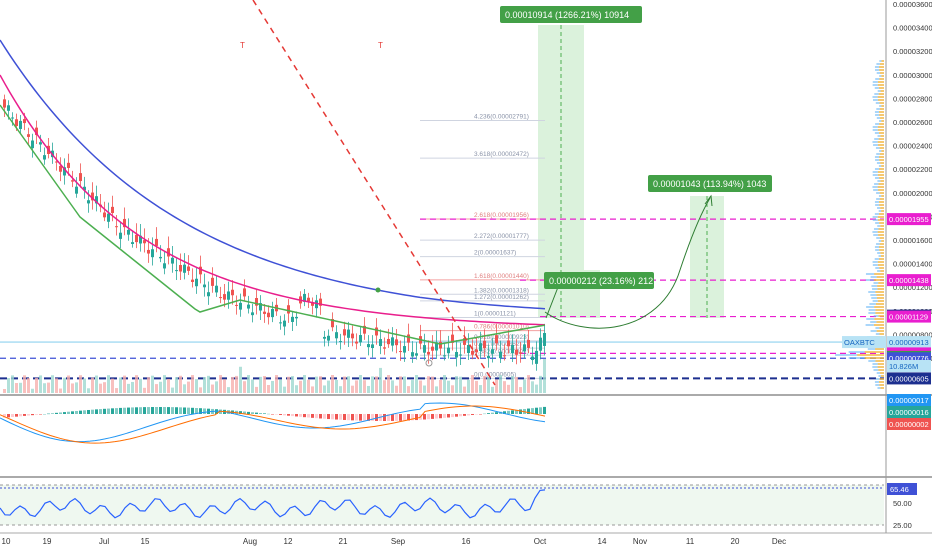  What do you see at coordinates (466, 541) in the screenshot?
I see `time-axis-tick: 16` at bounding box center [466, 541].